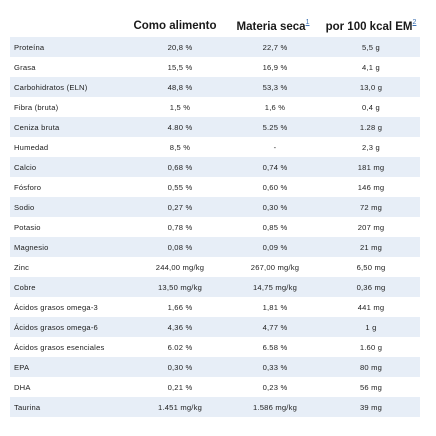 The image size is (436, 436). Describe the element at coordinates (180, 367) in the screenshot. I see `value-as-fed: 0,30 %` at that location.